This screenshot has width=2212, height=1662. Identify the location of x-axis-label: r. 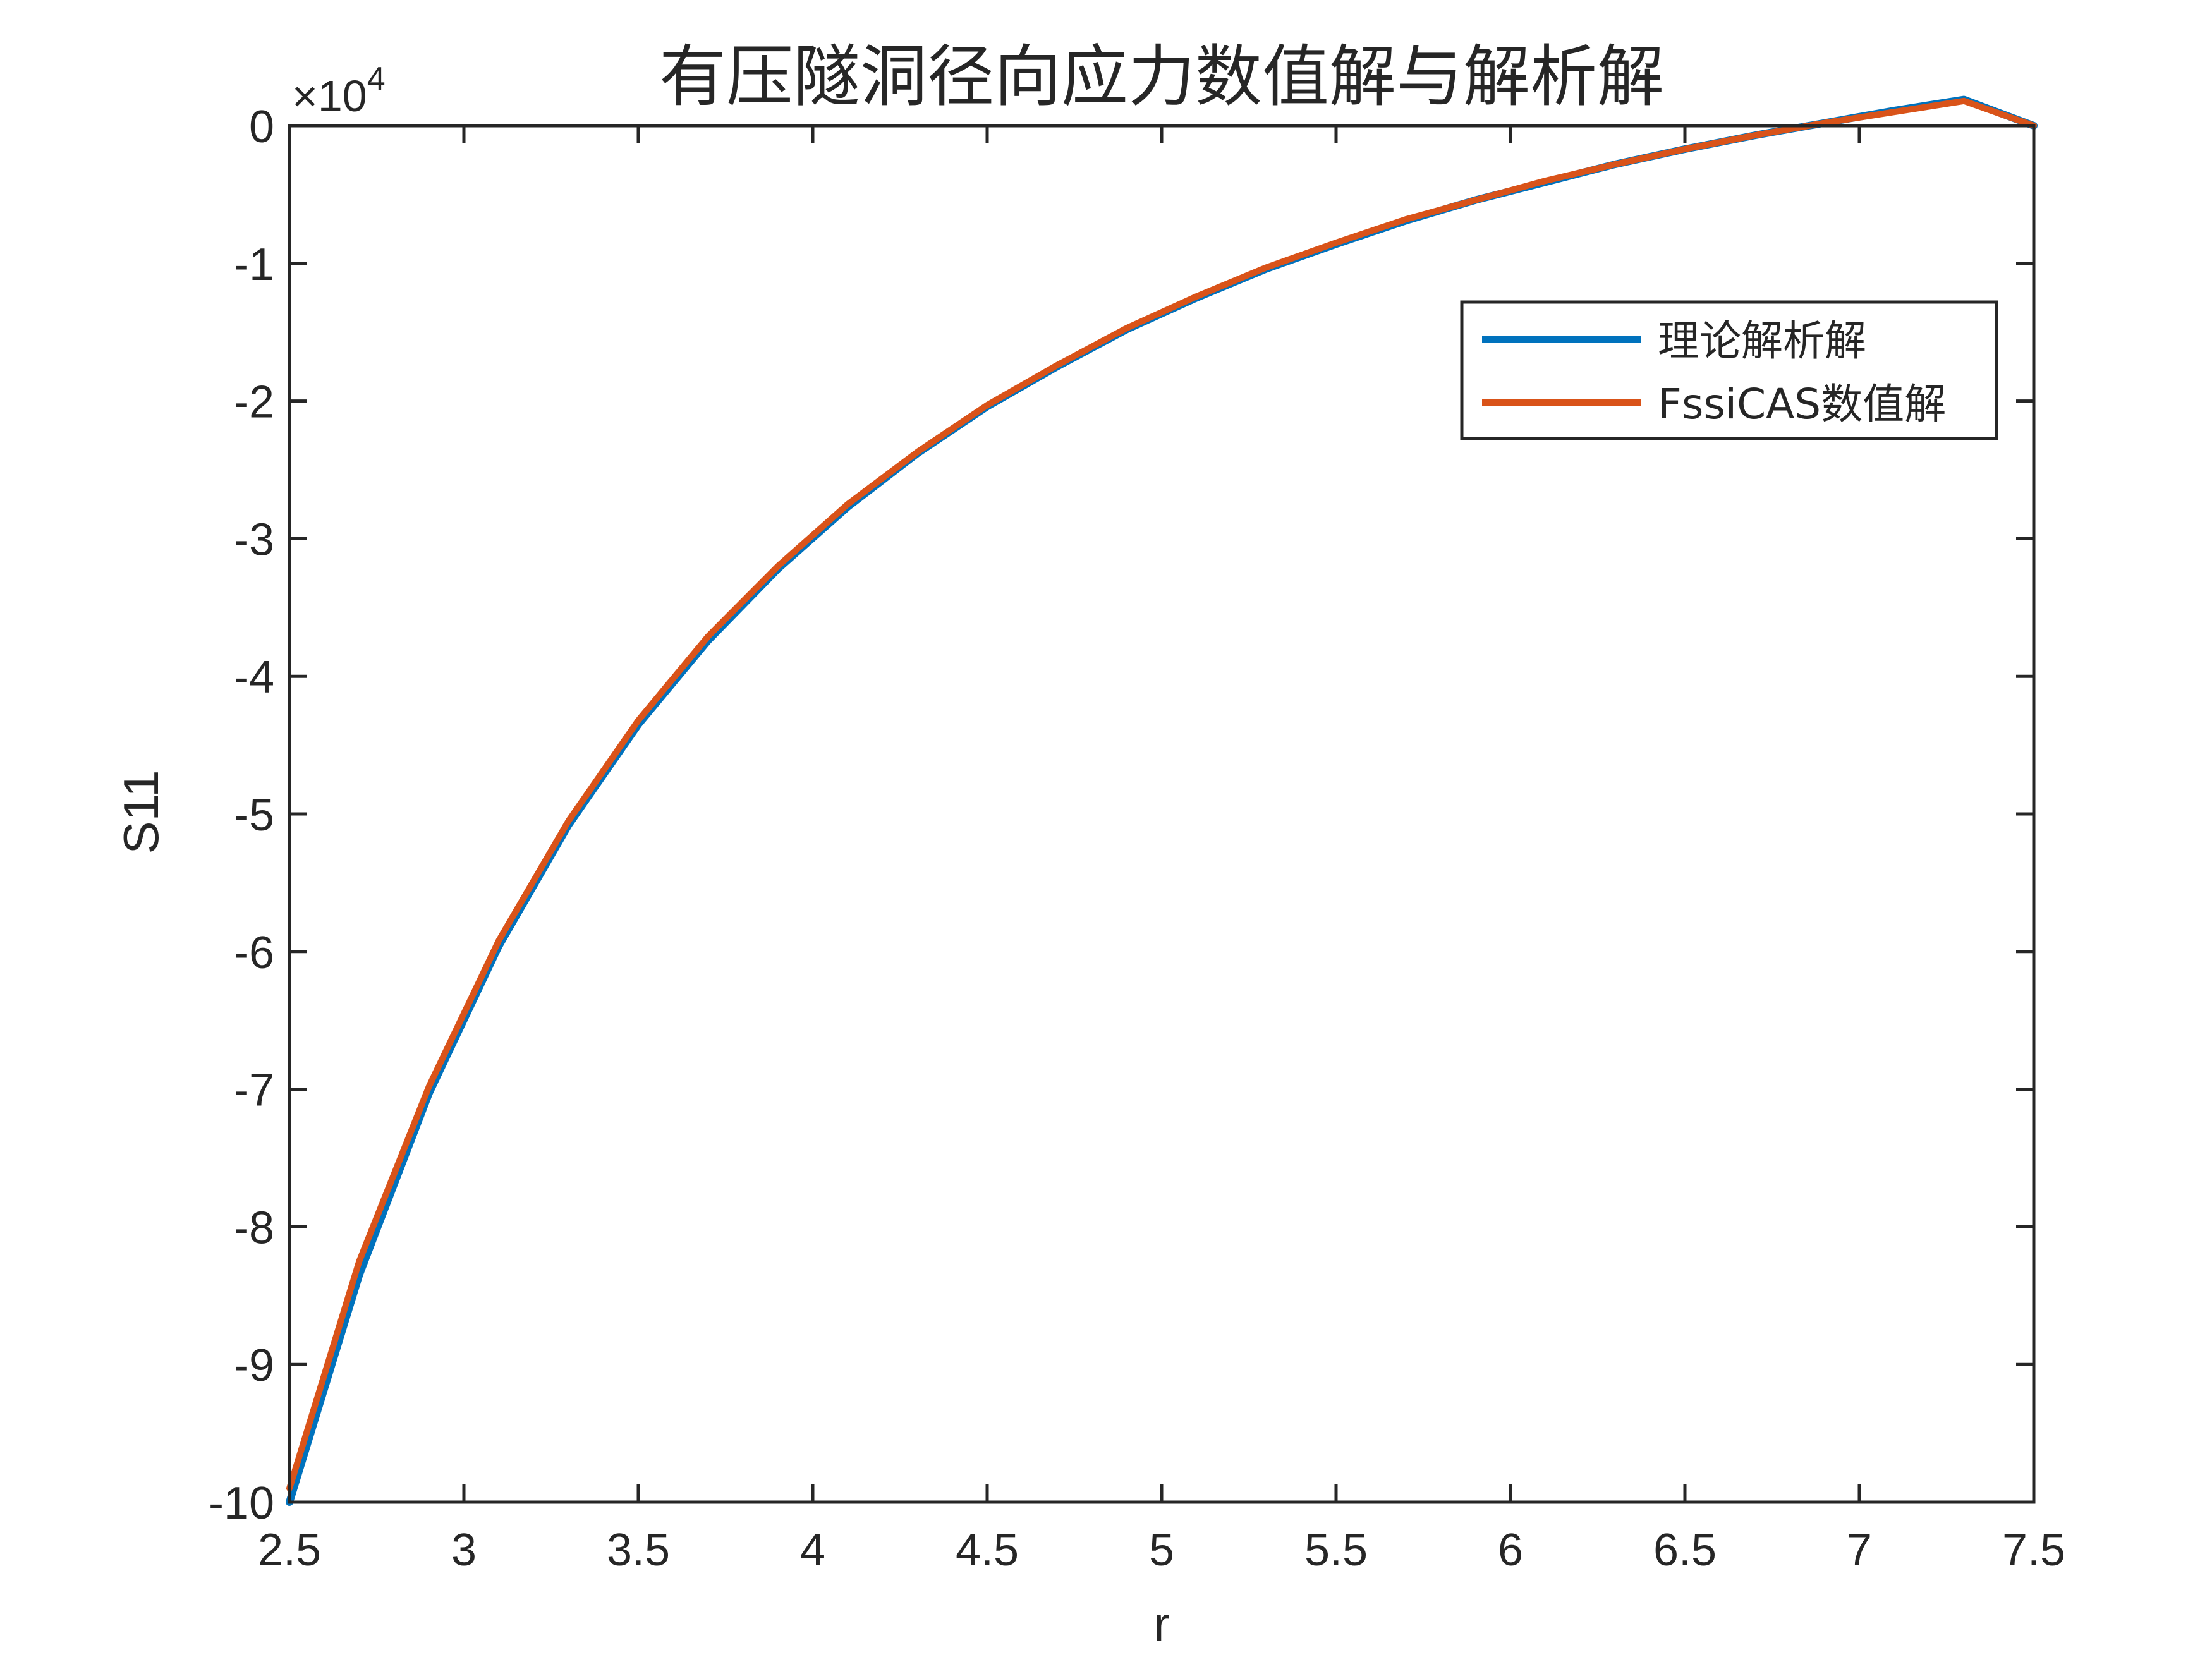
(1161, 1624).